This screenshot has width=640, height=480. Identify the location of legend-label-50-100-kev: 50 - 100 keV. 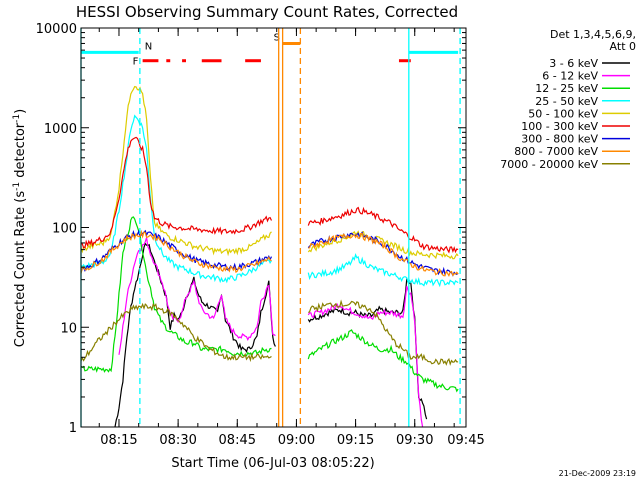
(563, 113).